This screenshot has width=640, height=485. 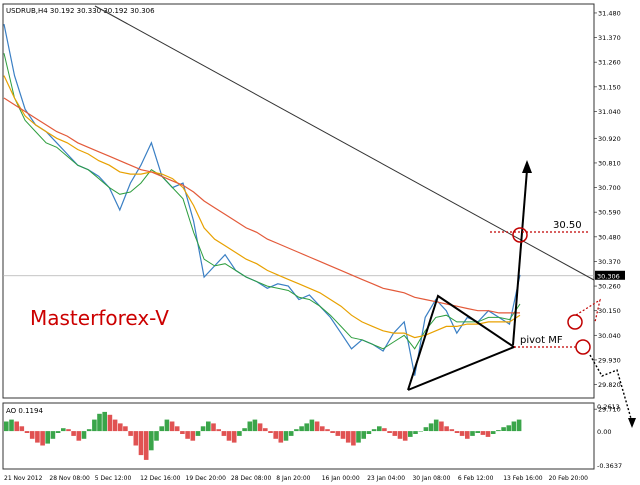 What do you see at coordinates (386, 478) in the screenshot?
I see `time-tick-label: 23 Jan 04:00` at bounding box center [386, 478].